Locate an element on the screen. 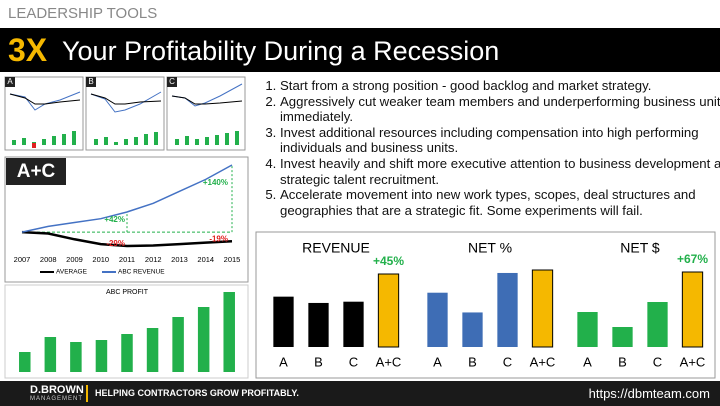  x-tick-label: 2011 is located at coordinates (127, 259).